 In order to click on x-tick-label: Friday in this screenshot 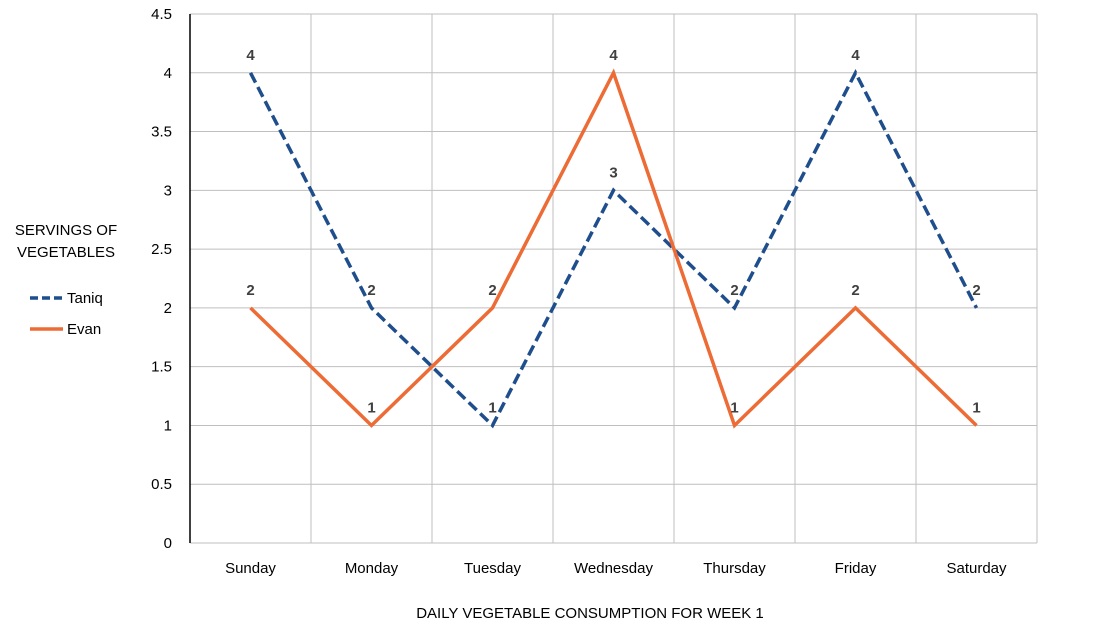, I will do `click(856, 568)`.